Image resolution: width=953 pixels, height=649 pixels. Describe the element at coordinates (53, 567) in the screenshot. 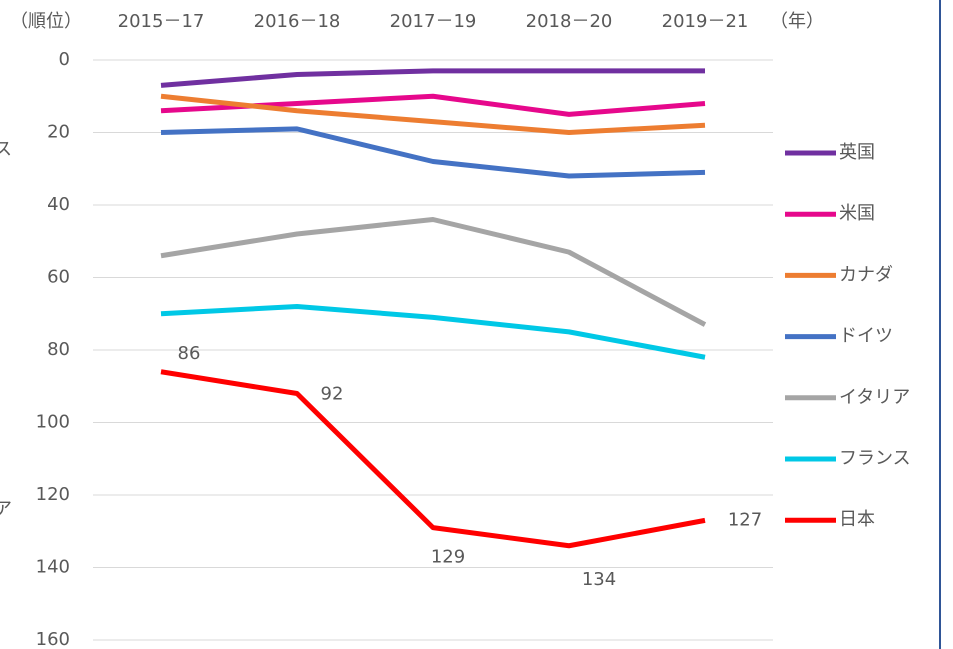

I see `y-tick-label: 140` at that location.